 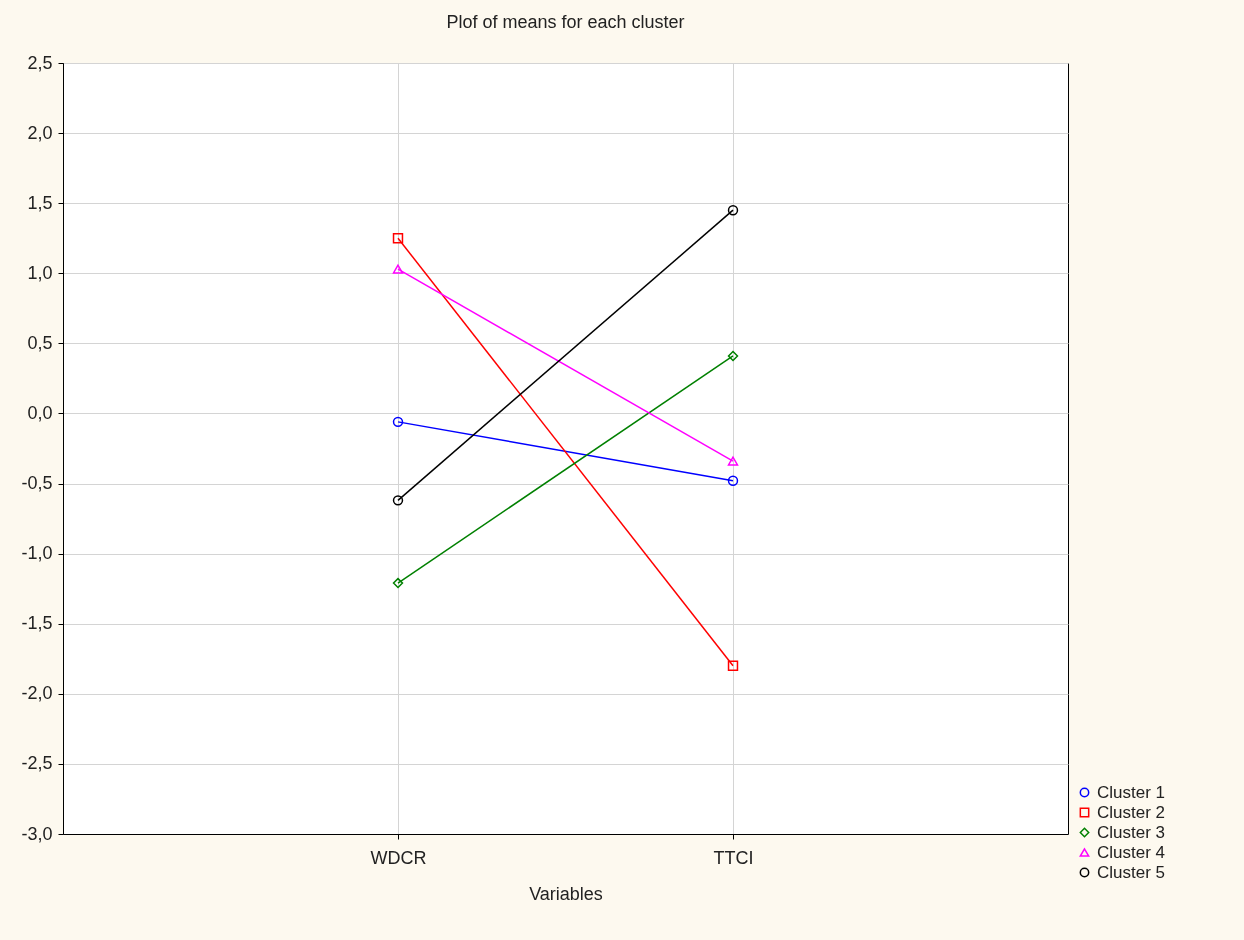 What do you see at coordinates (37, 553) in the screenshot?
I see `y-tick-label: -1,0` at bounding box center [37, 553].